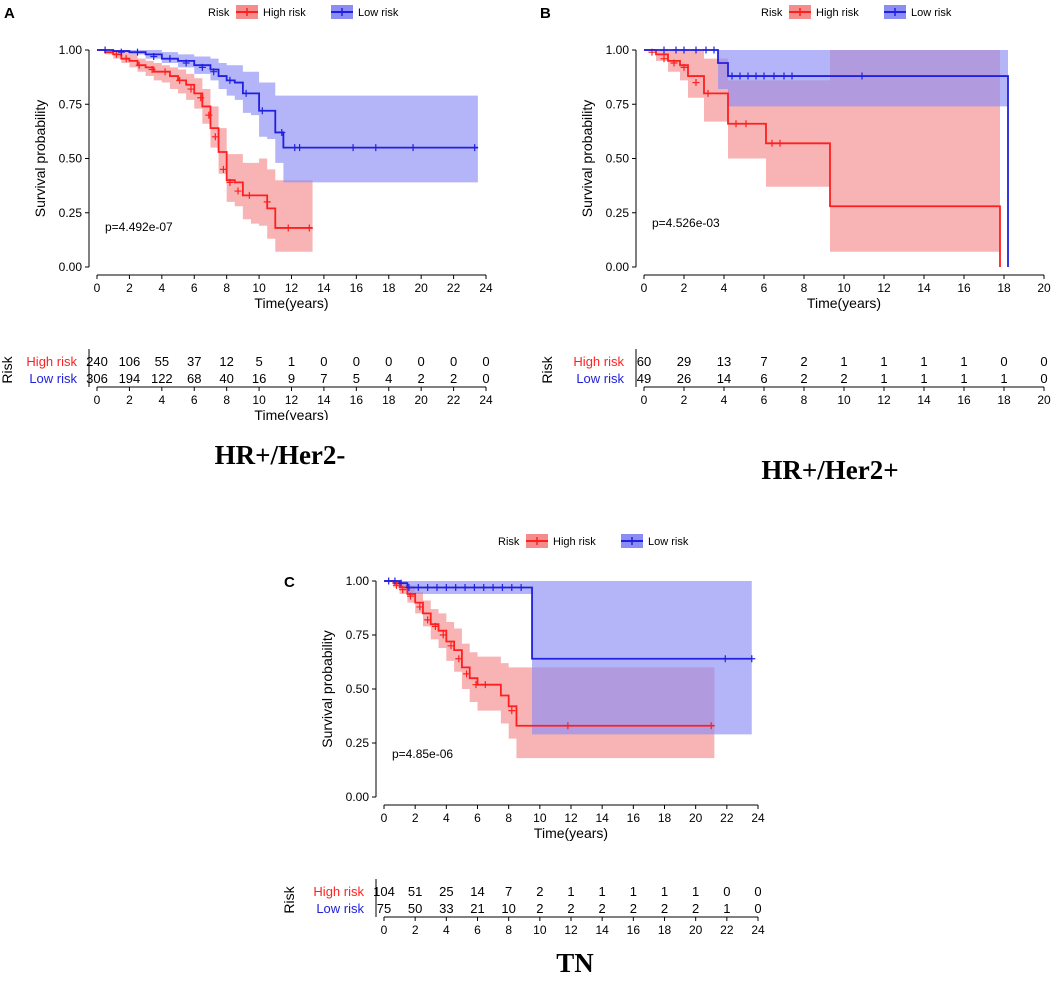  I want to click on risk-row-label-low: Low risk, so click(53, 378).